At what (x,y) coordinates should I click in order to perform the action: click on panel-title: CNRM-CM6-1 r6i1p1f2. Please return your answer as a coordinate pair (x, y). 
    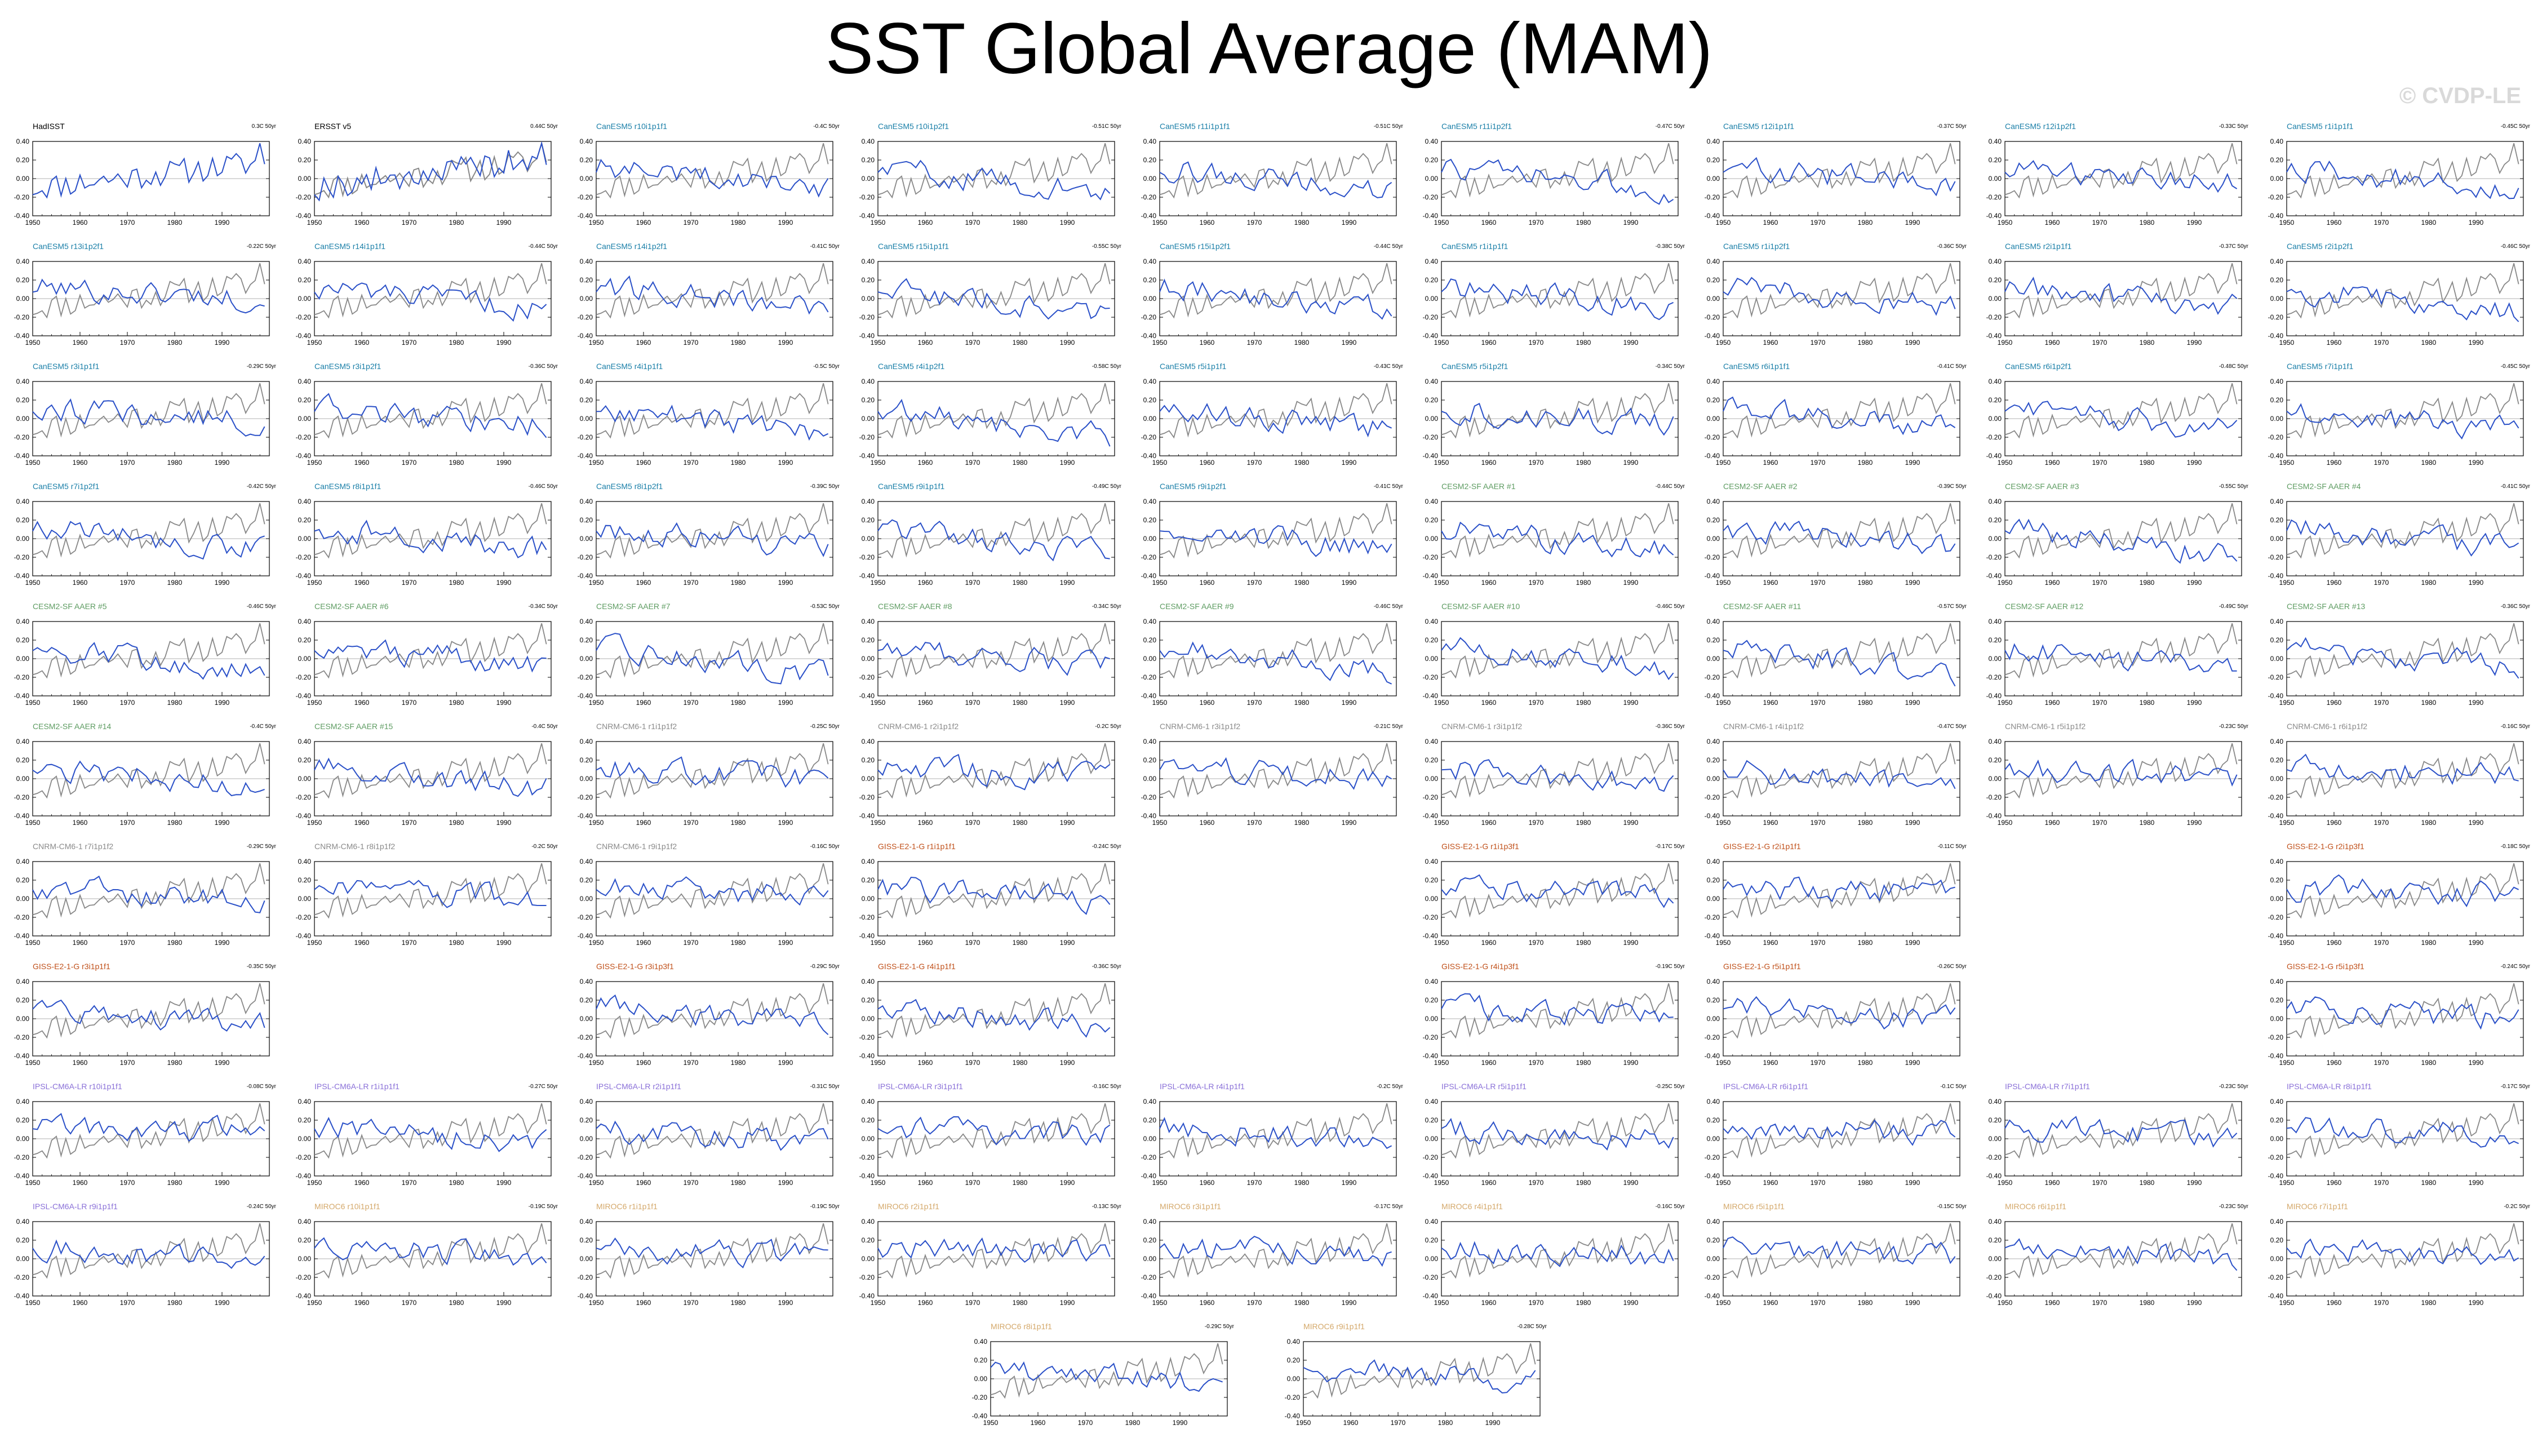
    Looking at the image, I should click on (2327, 726).